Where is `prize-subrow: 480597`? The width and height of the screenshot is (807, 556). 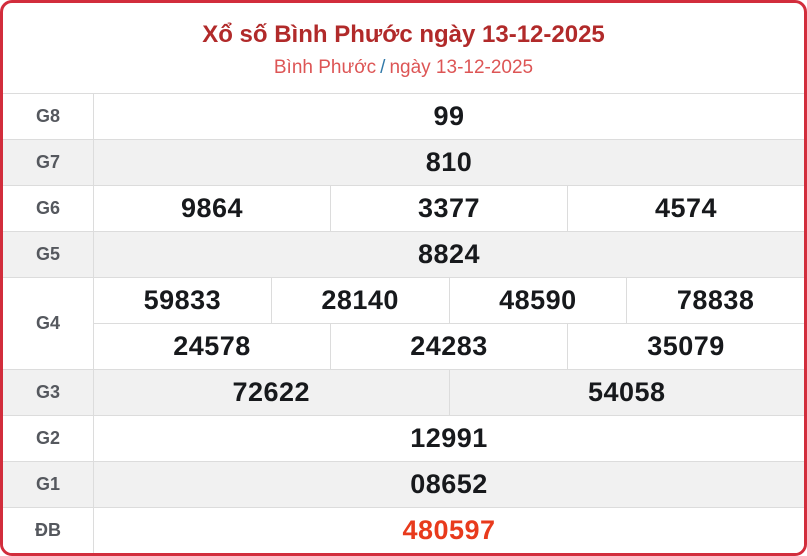 prize-subrow: 480597 is located at coordinates (449, 530).